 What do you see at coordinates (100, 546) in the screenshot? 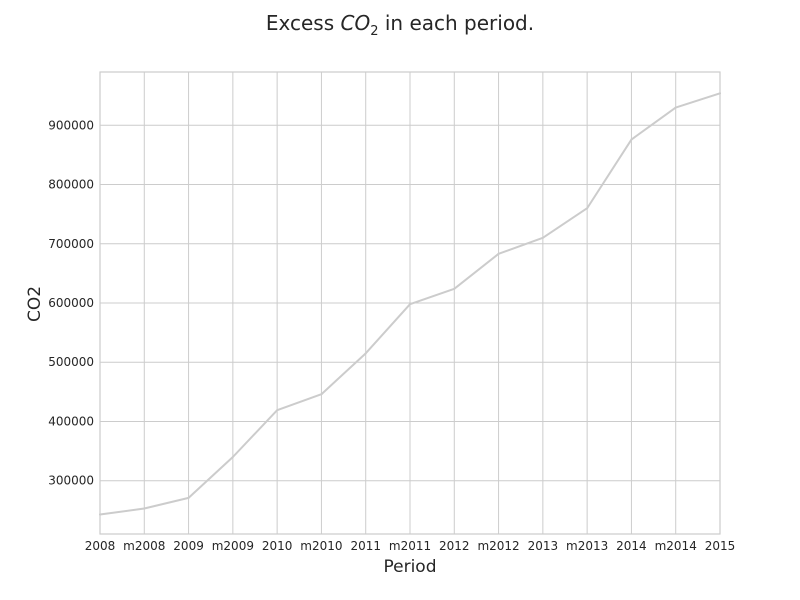
I see `x-tick-label: 2008` at bounding box center [100, 546].